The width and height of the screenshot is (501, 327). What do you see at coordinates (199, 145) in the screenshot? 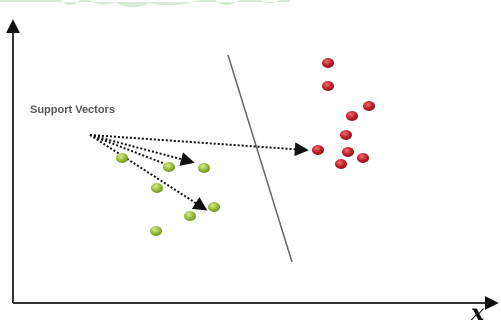
I see `arrow-to-red-support-vector` at bounding box center [199, 145].